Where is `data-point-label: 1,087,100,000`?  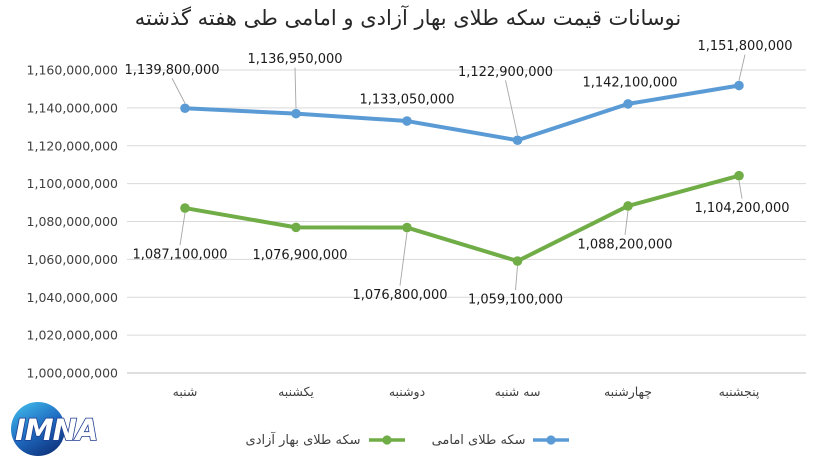 data-point-label: 1,087,100,000 is located at coordinates (179, 255).